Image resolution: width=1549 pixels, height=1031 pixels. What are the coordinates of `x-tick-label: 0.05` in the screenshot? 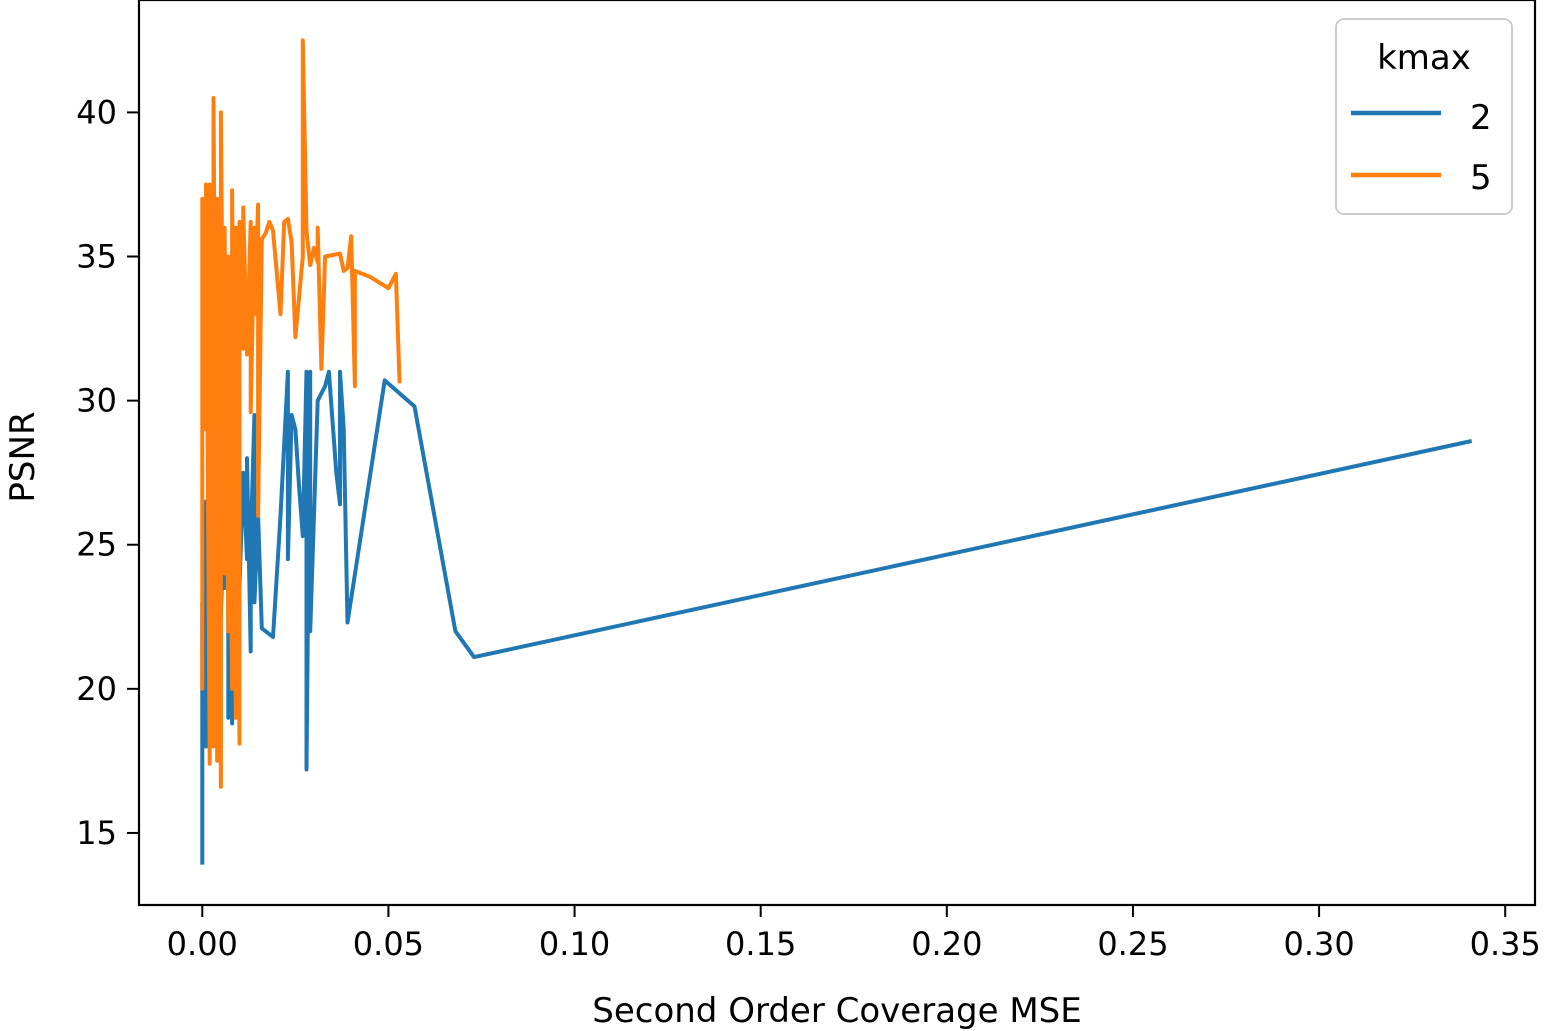 It's located at (388, 944).